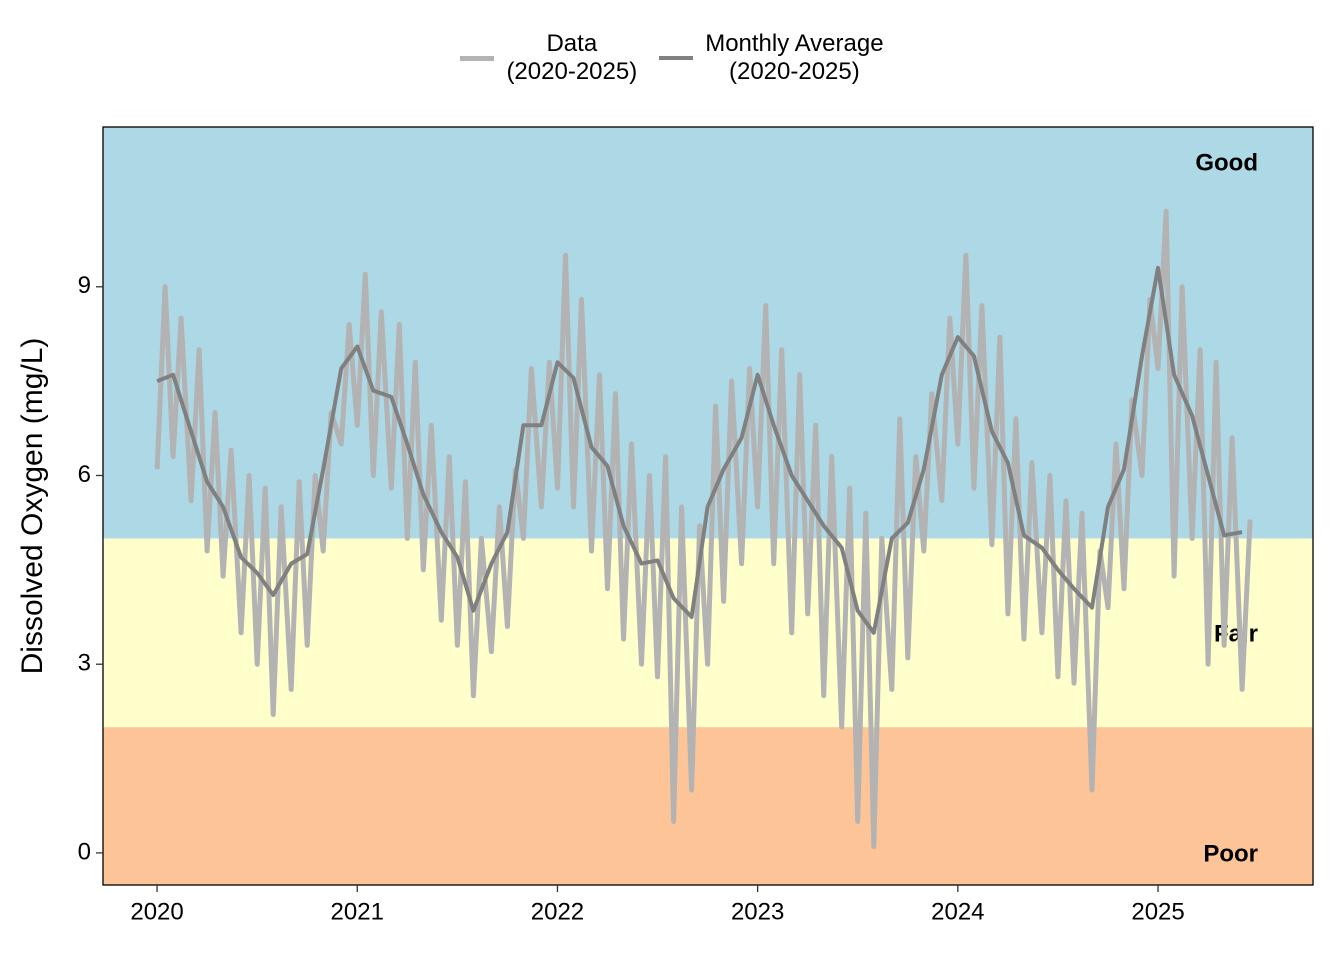 The image size is (1344, 960). Describe the element at coordinates (1226, 162) in the screenshot. I see `zone-label: Good` at that location.